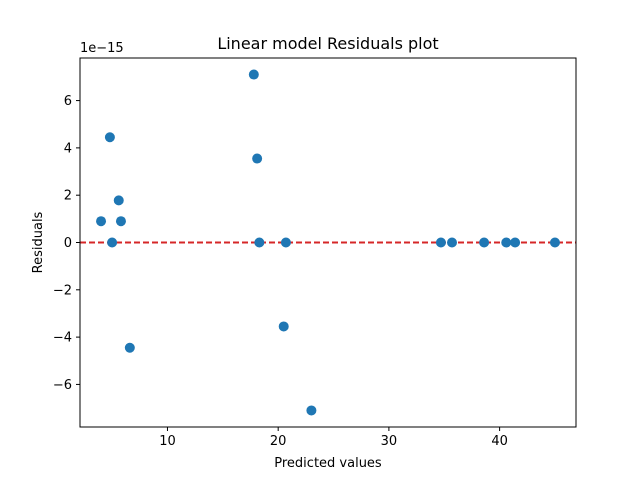 The width and height of the screenshot is (640, 480). Describe the element at coordinates (333, 438) in the screenshot. I see `x-axis-ticks: 10 20 30 40` at that location.